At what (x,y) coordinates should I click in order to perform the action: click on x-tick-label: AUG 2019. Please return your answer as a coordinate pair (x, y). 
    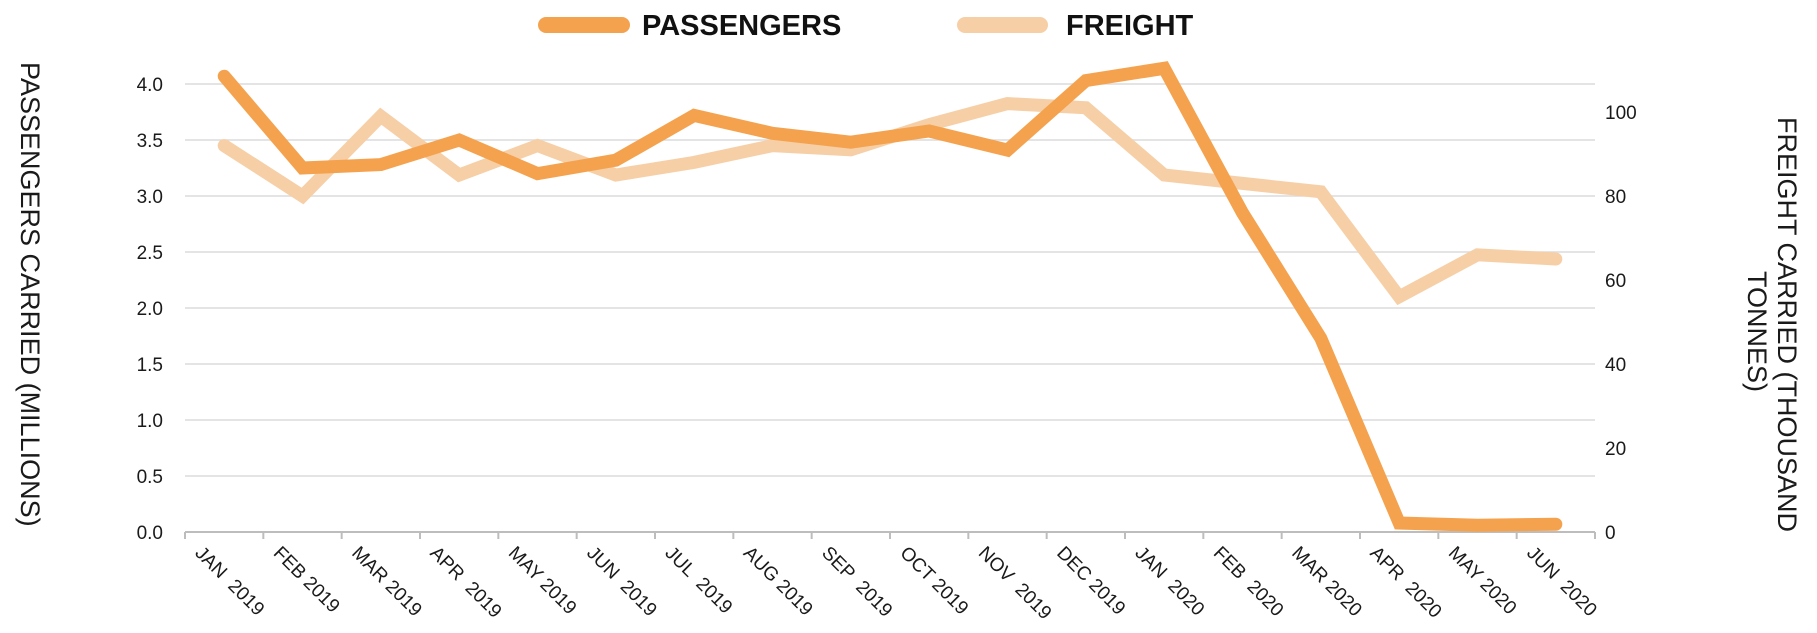
    Looking at the image, I should click on (778, 582).